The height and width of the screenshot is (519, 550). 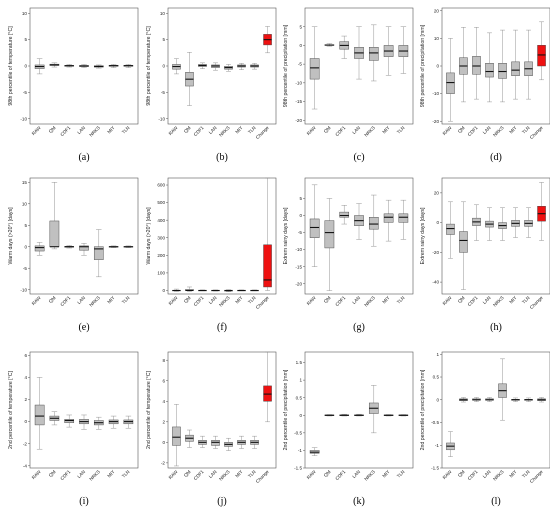 What do you see at coordinates (300, 450) in the screenshot?
I see `y-tick-label: -1` at bounding box center [300, 450].